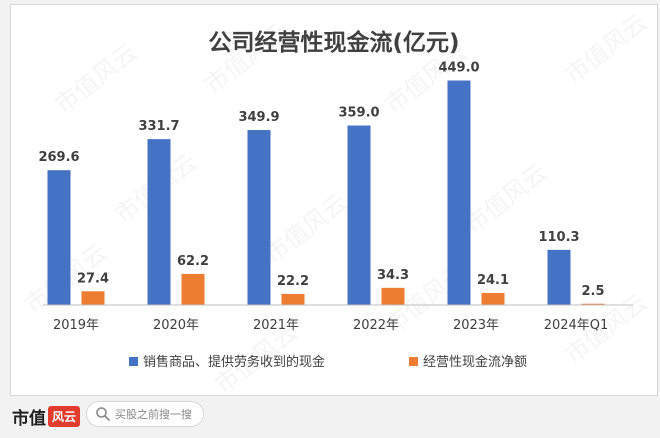  What do you see at coordinates (558, 237) in the screenshot?
I see `data-label: 110.3` at bounding box center [558, 237].